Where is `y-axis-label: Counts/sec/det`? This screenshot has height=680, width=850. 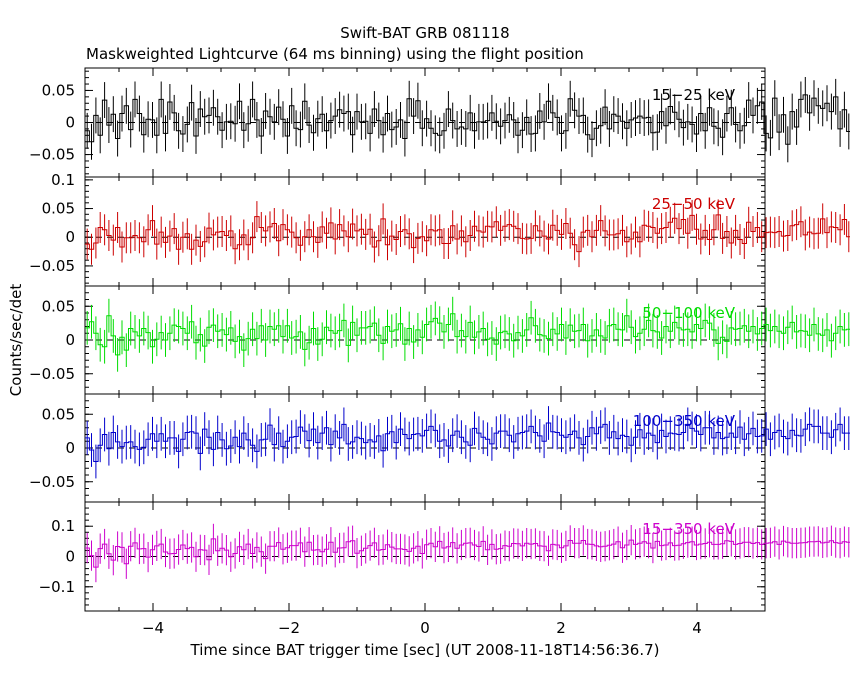
y-axis-label: Counts/sec/det is located at coordinates (16, 340).